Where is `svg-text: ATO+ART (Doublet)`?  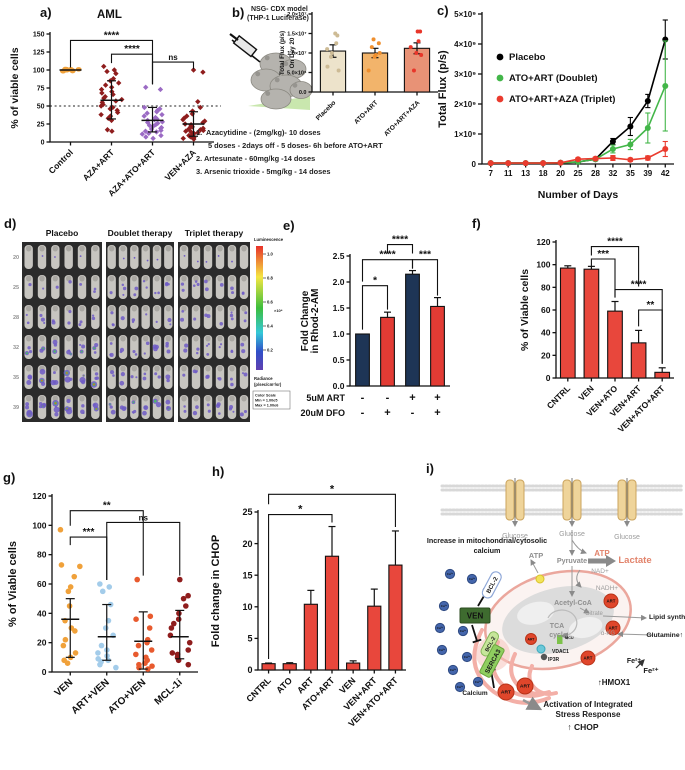
svg-text: ATO+ART (Doublet) is located at coordinates (553, 78).